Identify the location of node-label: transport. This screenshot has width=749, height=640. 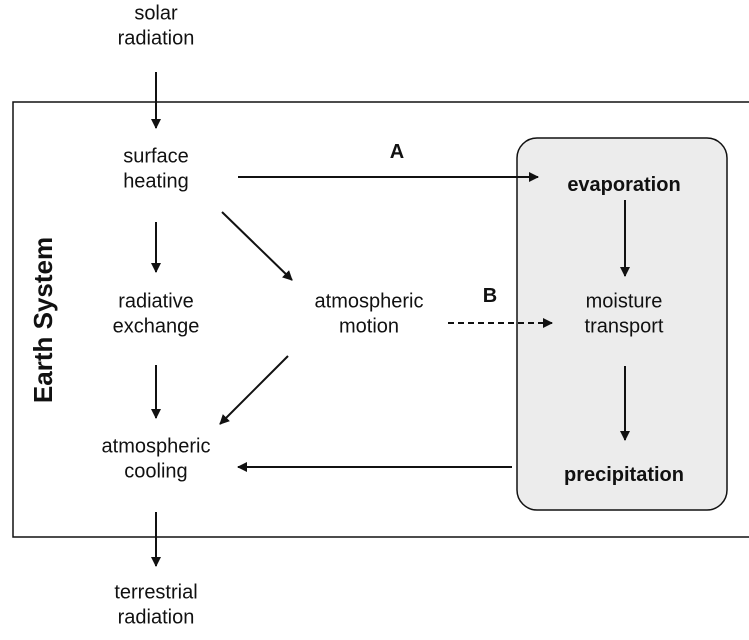
(624, 327).